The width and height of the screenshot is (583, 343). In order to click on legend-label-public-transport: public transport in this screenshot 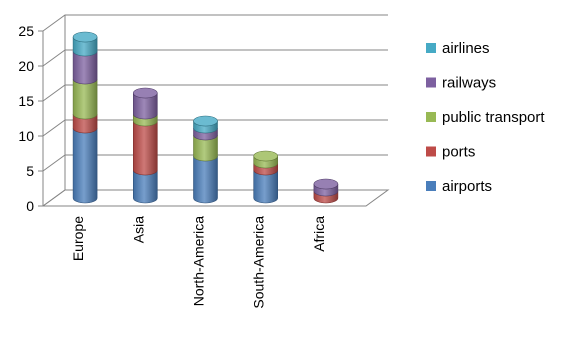, I will do `click(493, 117)`.